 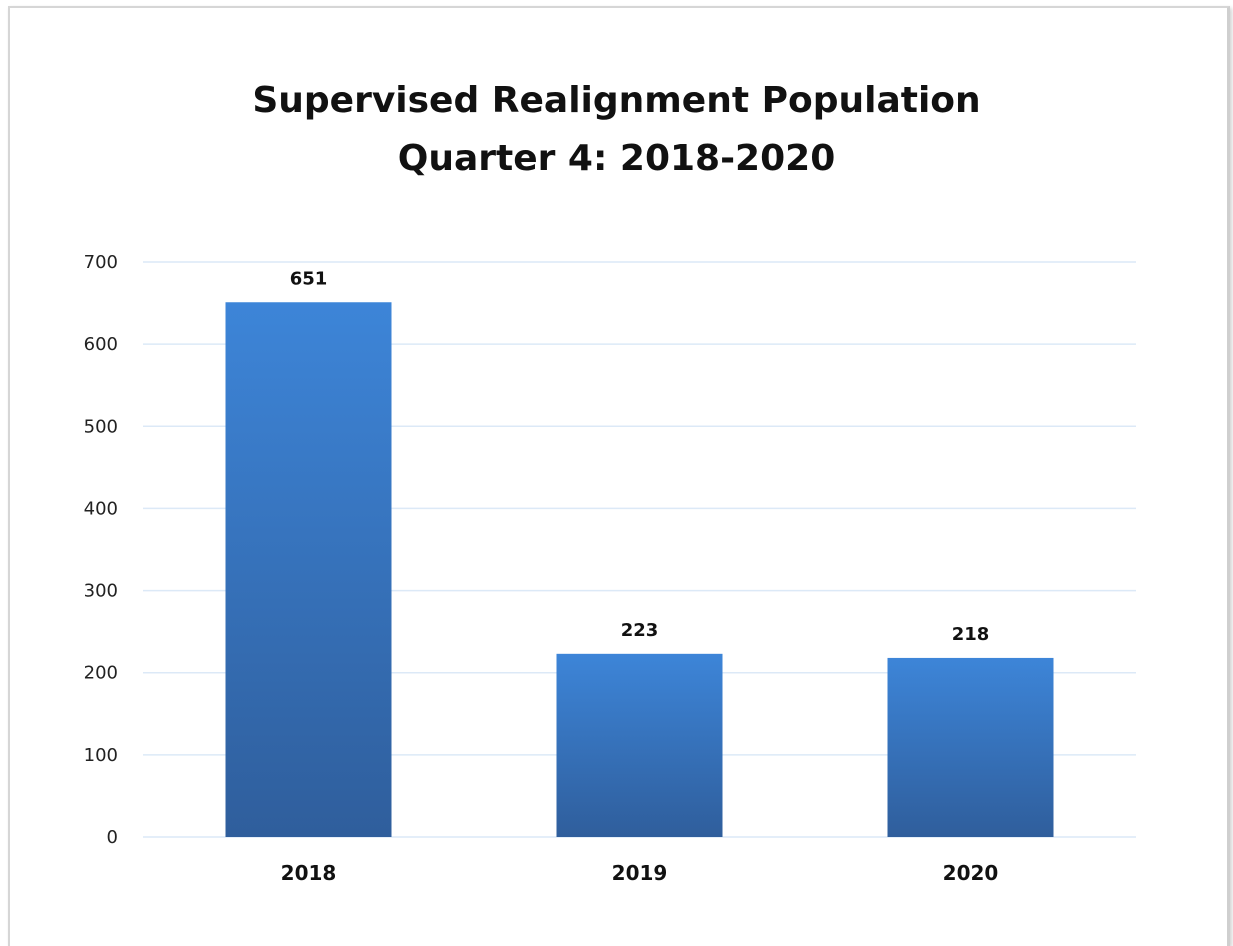 What do you see at coordinates (101, 508) in the screenshot?
I see `y-tick-label: 400` at bounding box center [101, 508].